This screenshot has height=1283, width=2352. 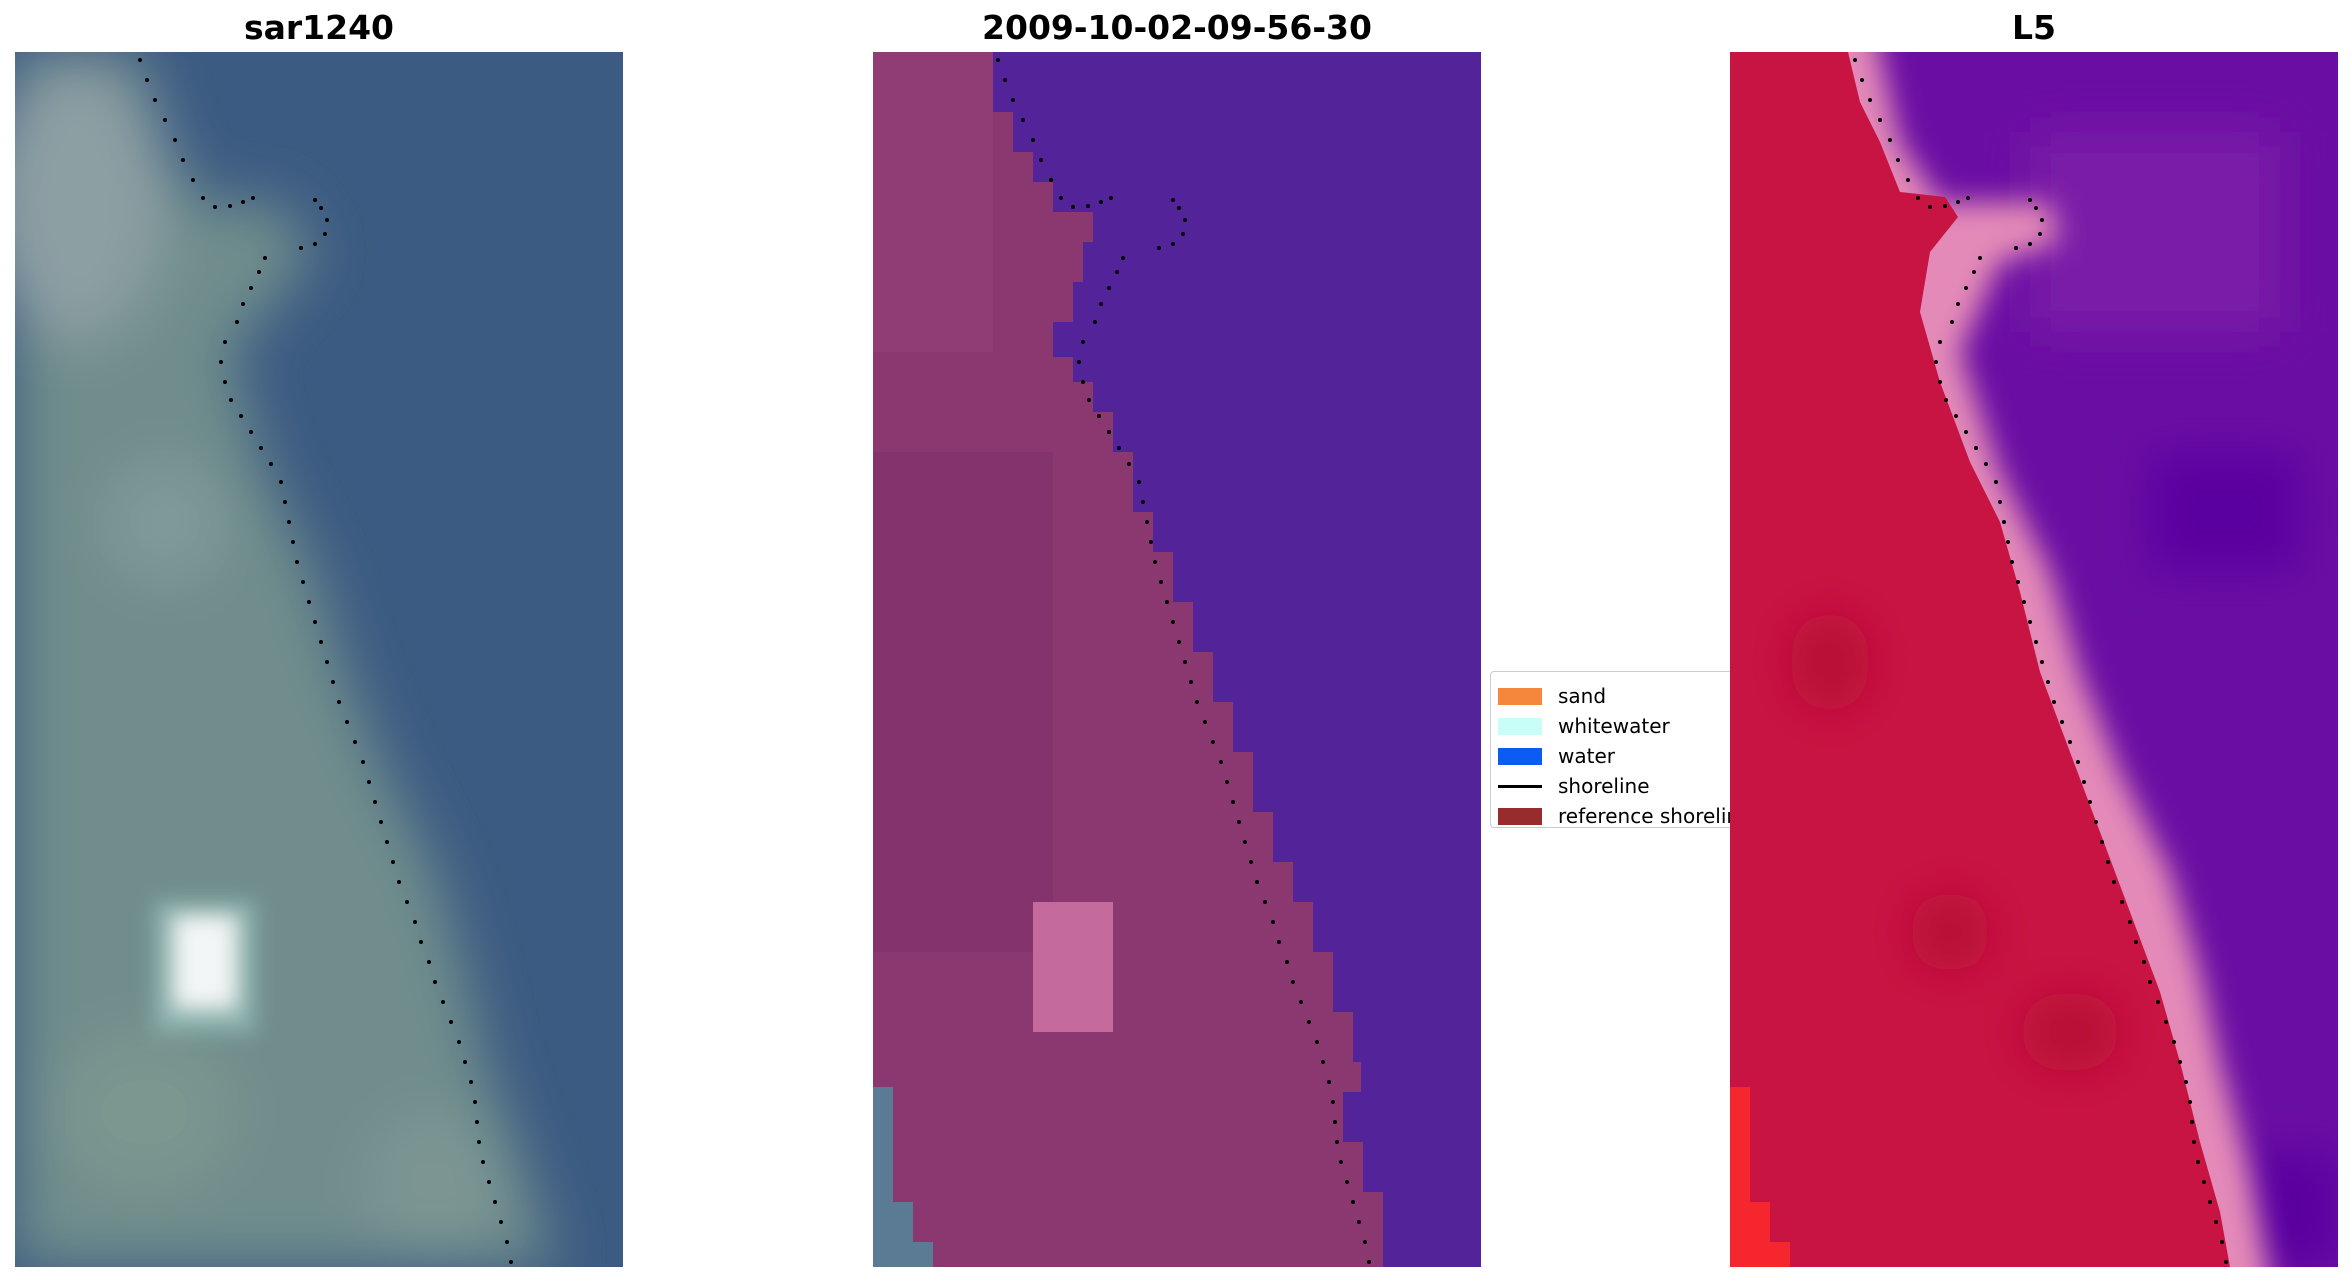 I want to click on legend-label: reference shoreline, so click(x=1655, y=816).